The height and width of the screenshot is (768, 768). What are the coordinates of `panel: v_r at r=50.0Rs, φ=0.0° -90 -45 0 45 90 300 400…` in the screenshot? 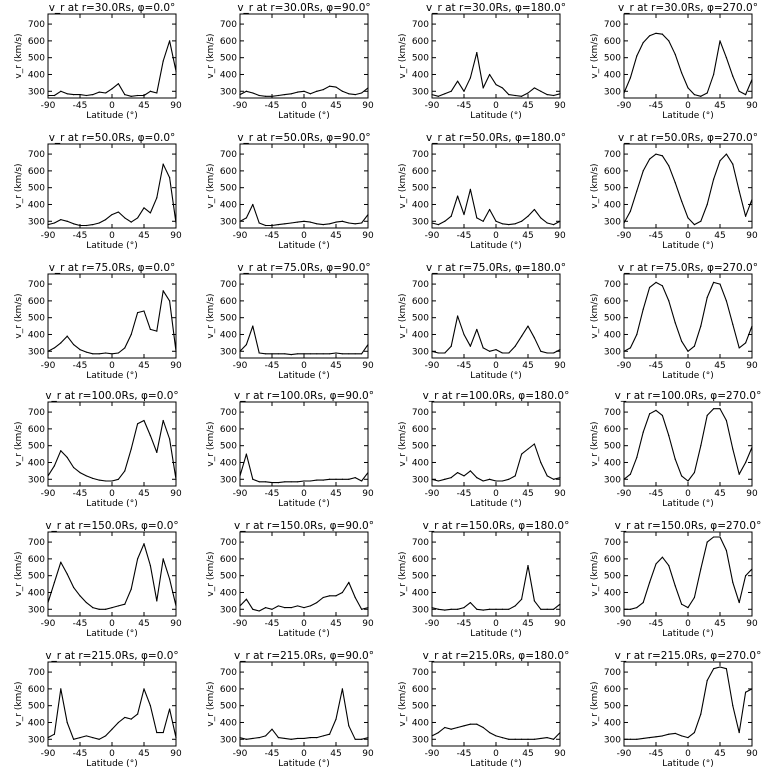 It's located at (98, 191).